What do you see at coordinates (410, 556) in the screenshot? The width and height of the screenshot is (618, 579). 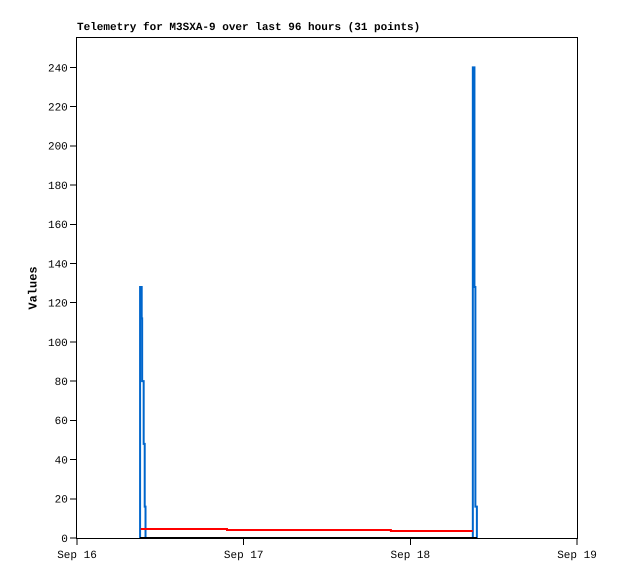 I see `x-tick-label: Sep 18` at bounding box center [410, 556].